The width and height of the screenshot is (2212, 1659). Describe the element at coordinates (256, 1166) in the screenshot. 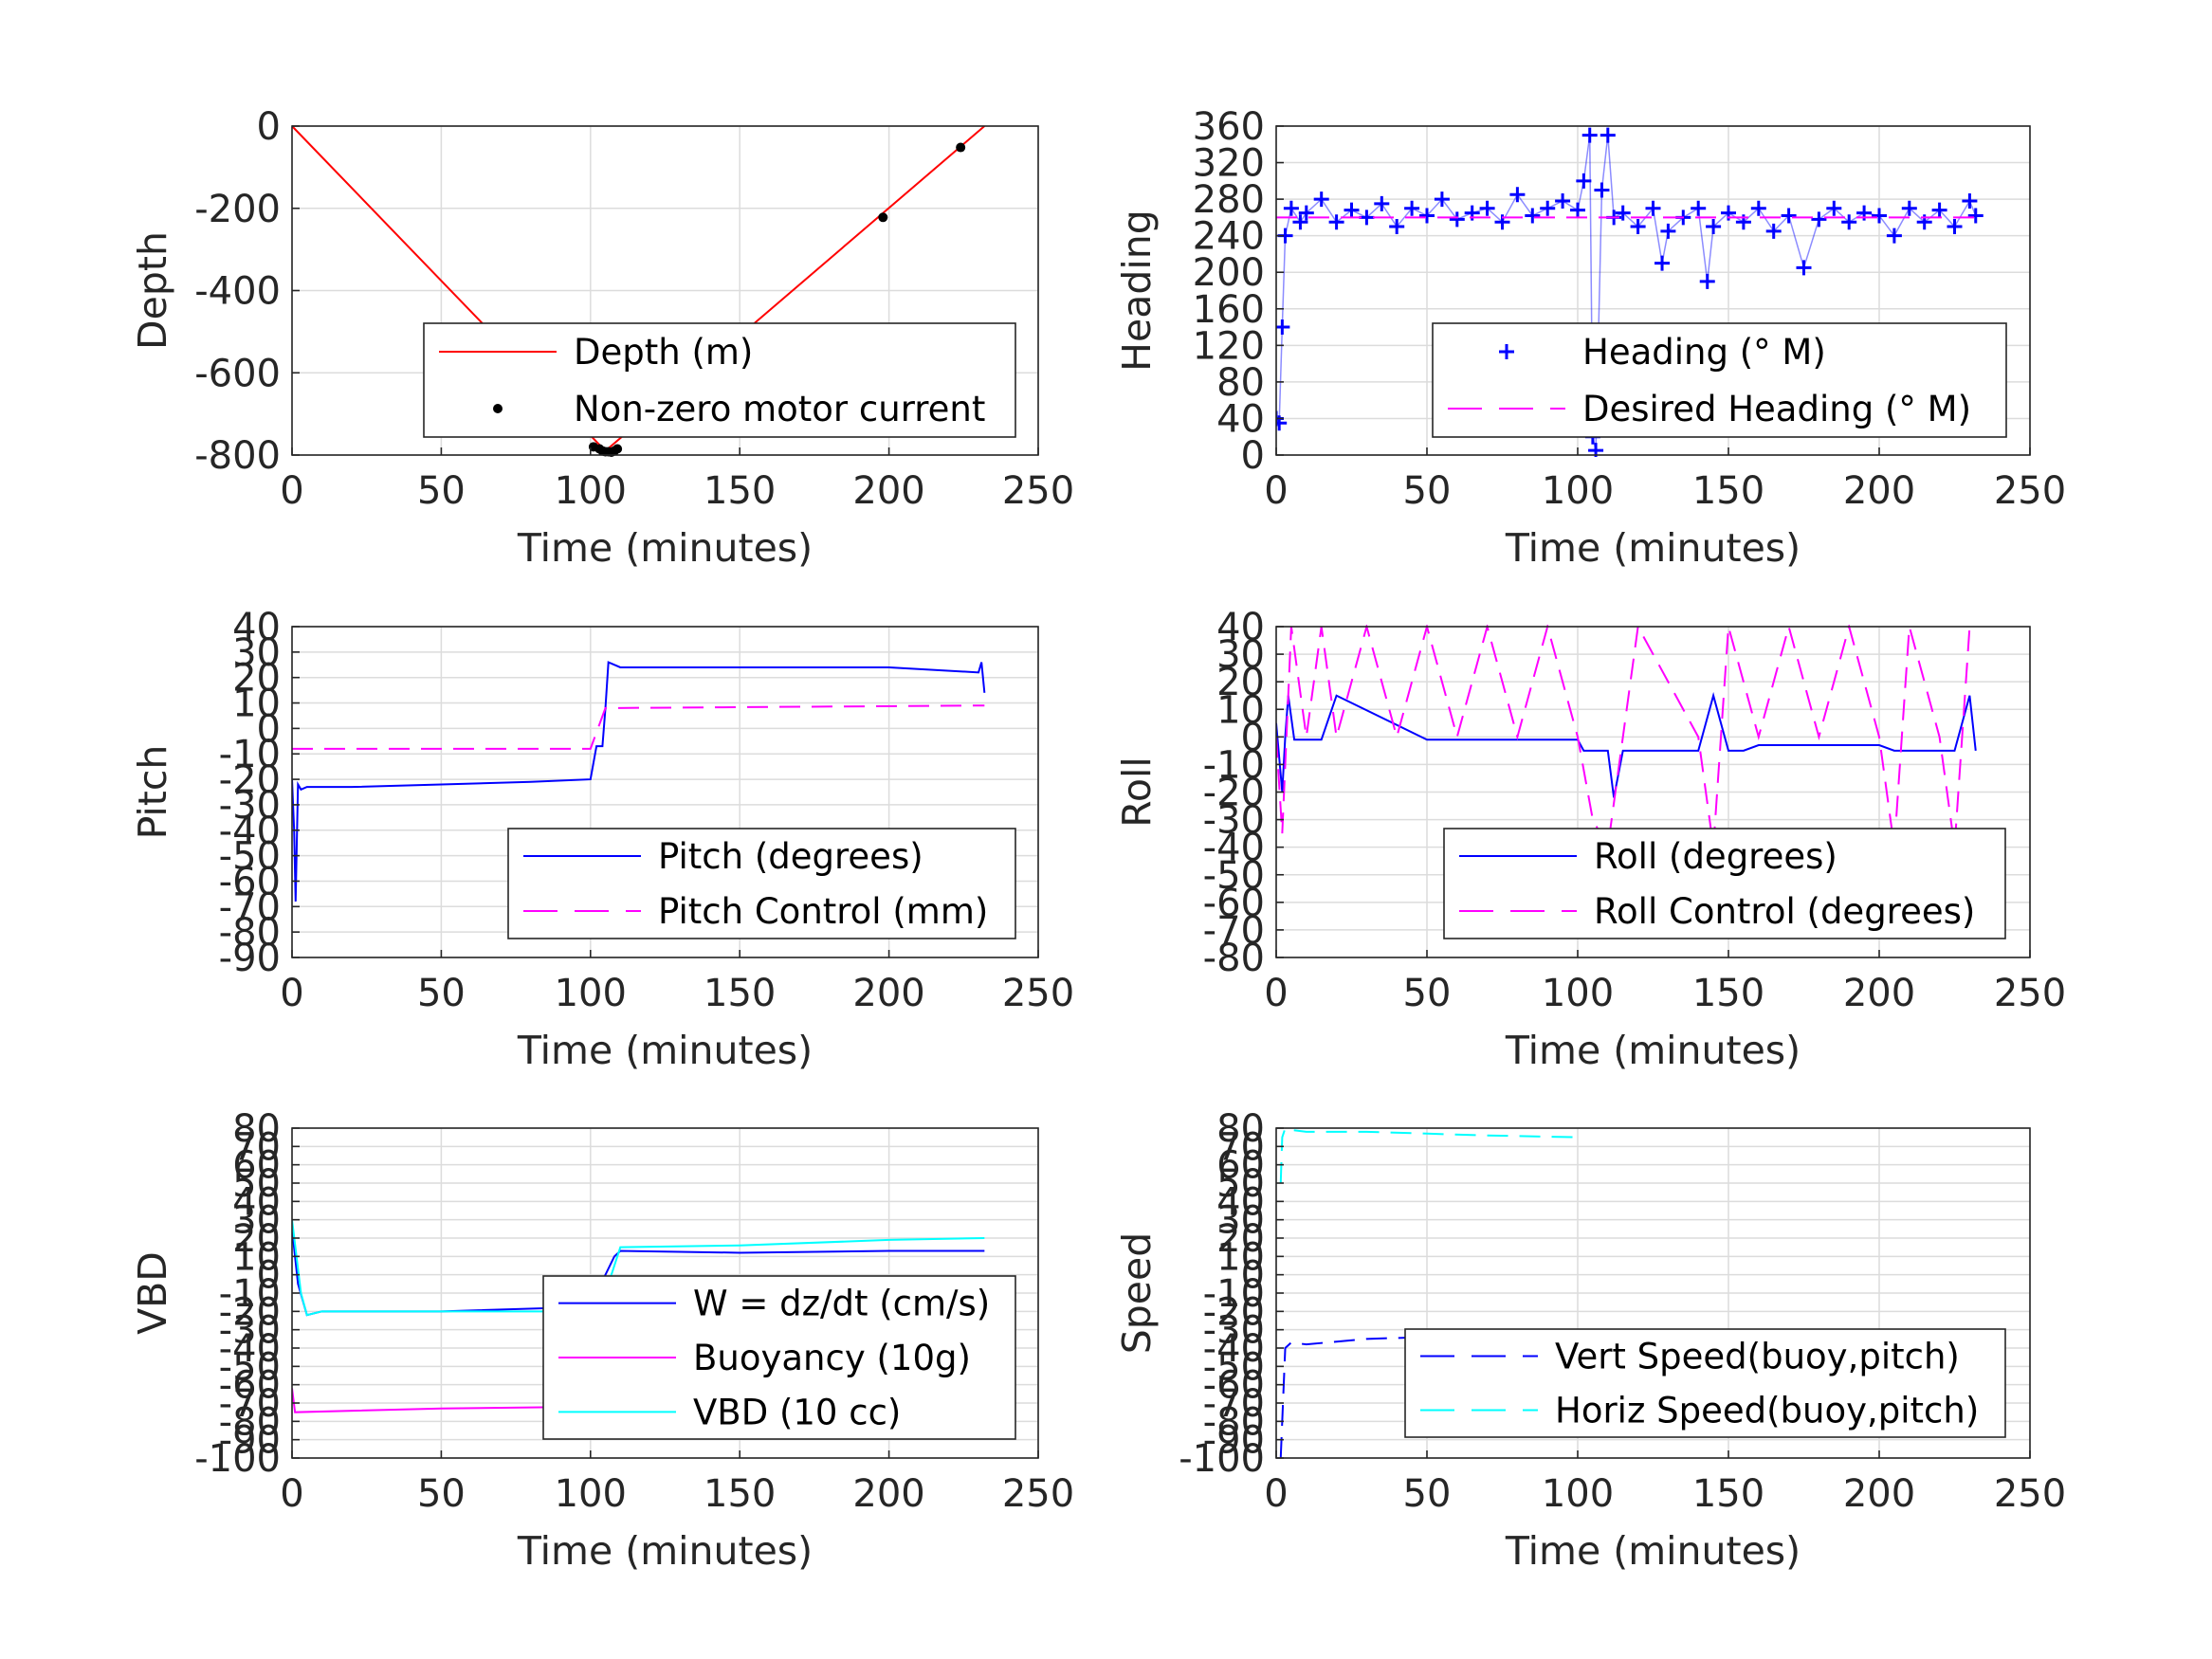

I see `y-tick-label: 60` at that location.